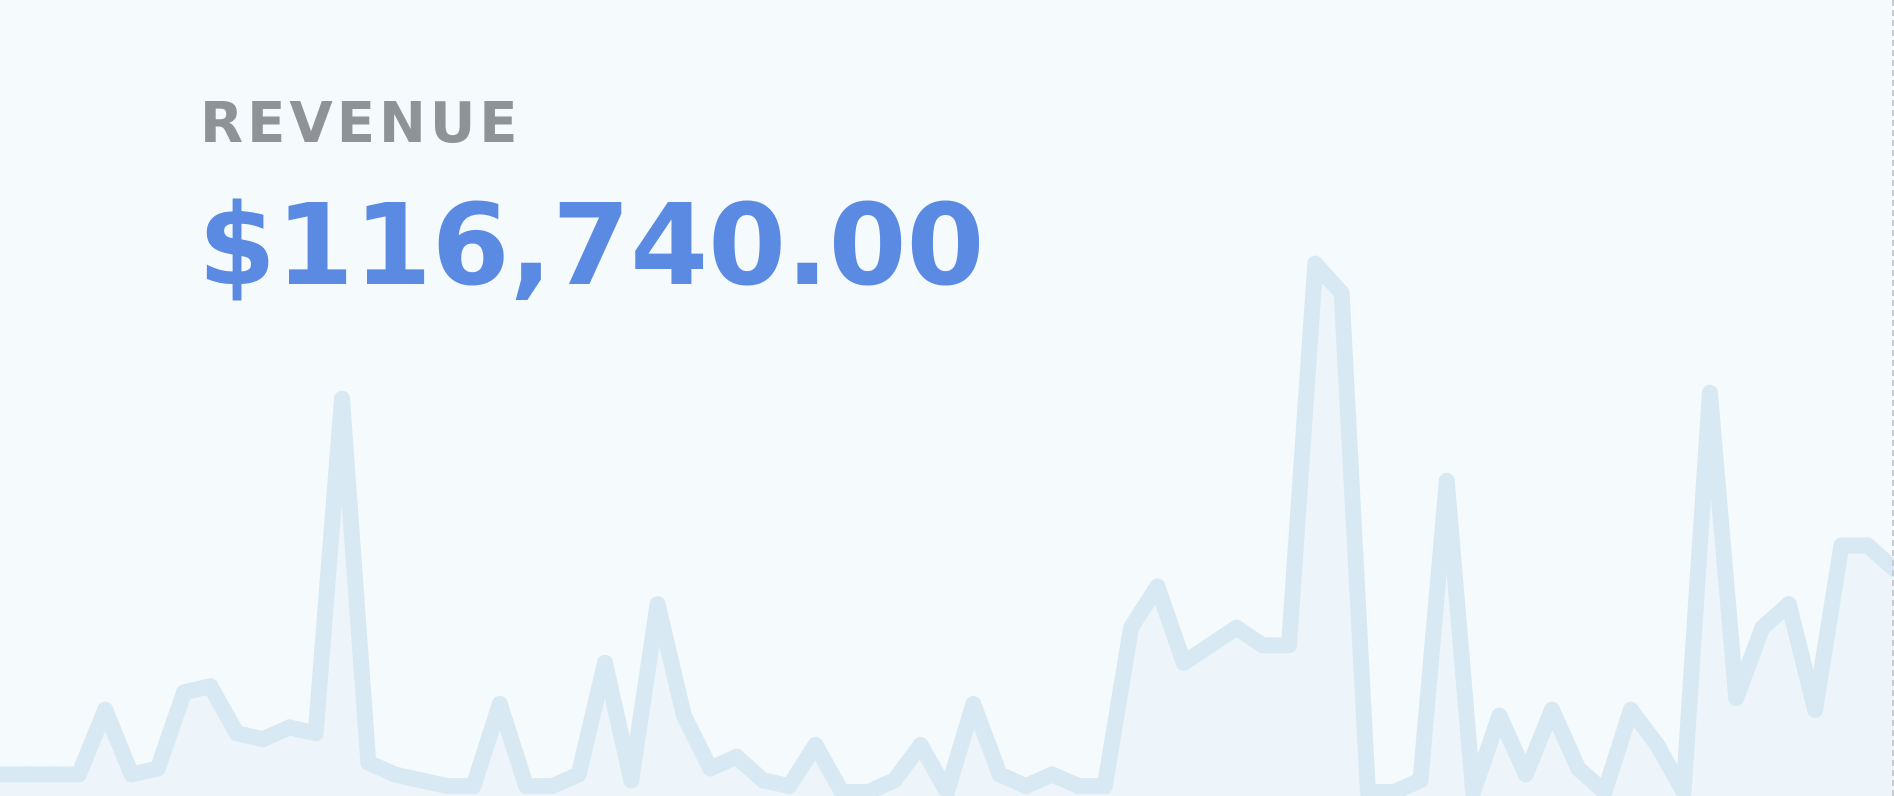 The width and height of the screenshot is (1894, 796). Describe the element at coordinates (361, 123) in the screenshot. I see `metric-label: REVENUE` at that location.